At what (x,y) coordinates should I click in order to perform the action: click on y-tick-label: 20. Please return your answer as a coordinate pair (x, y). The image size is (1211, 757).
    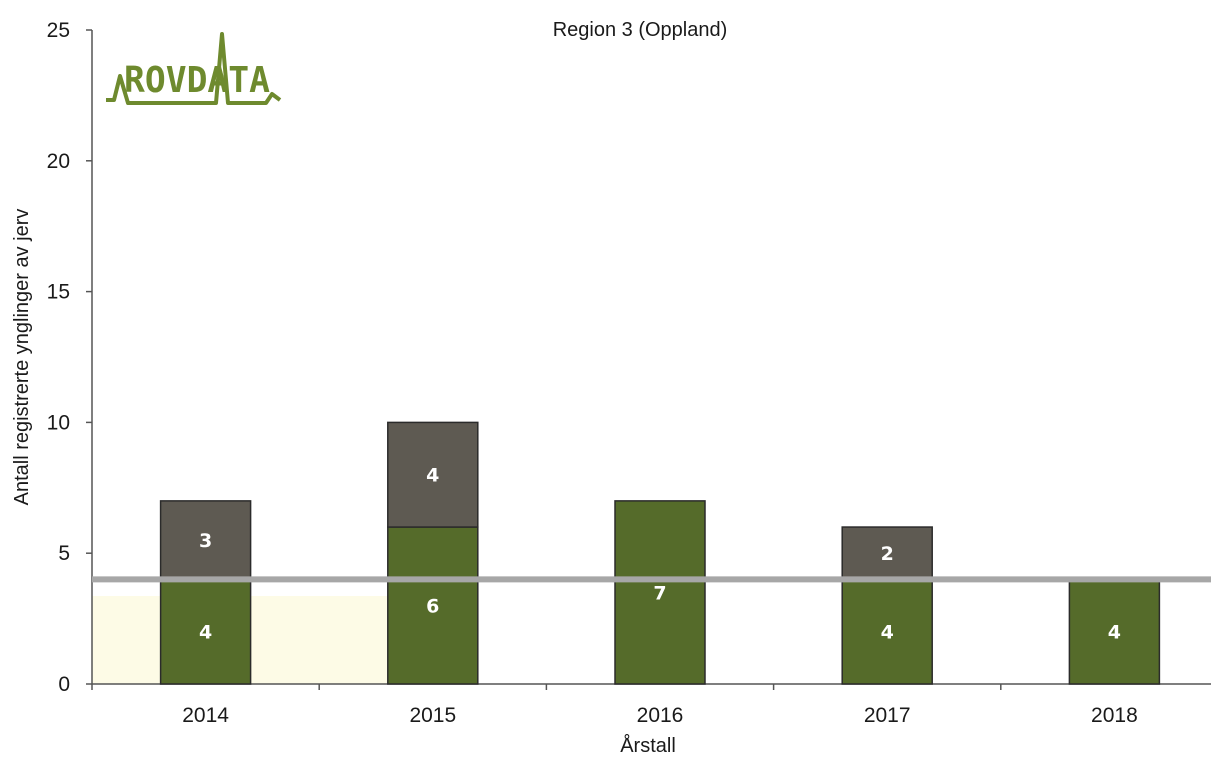
    Looking at the image, I should click on (58, 161).